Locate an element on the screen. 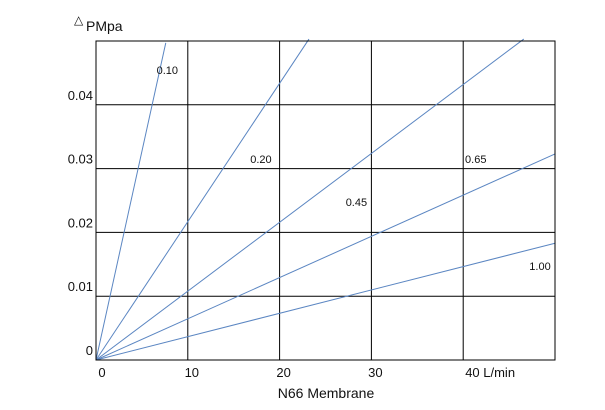 Image resolution: width=605 pixels, height=410 pixels. x-axis-title: N66 Membrane is located at coordinates (326, 393).